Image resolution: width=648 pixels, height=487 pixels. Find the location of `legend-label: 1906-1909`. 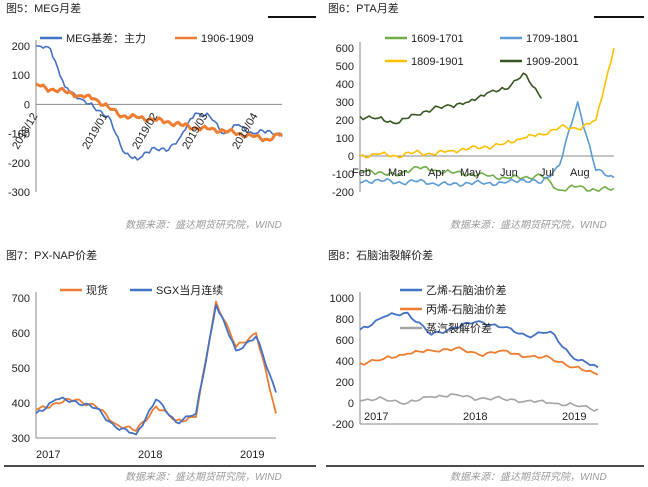

legend-label: 1906-1909 is located at coordinates (227, 39).